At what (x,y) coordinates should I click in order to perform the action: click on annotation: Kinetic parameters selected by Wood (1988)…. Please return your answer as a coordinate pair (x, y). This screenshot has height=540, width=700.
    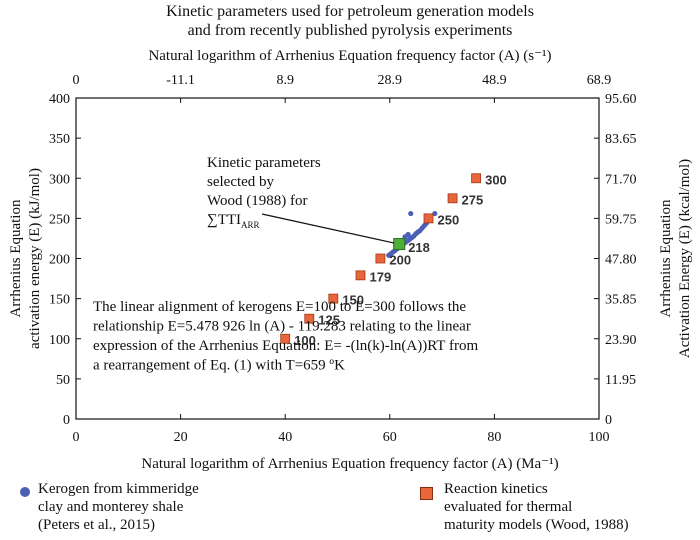
    Looking at the image, I should click on (301, 199).